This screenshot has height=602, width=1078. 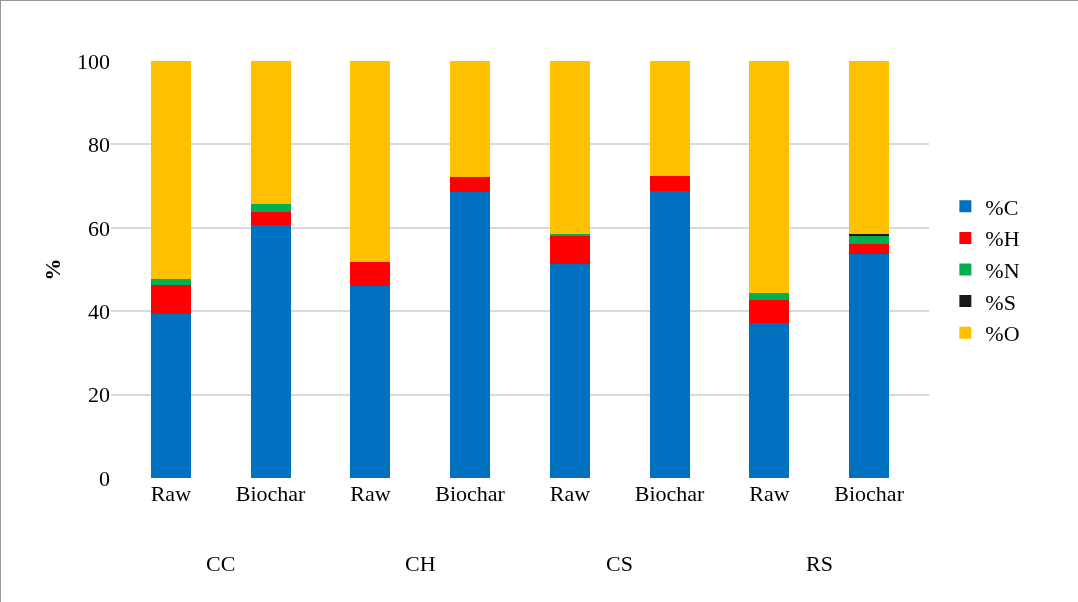 What do you see at coordinates (93, 61) in the screenshot?
I see `y-tick-label: 100` at bounding box center [93, 61].